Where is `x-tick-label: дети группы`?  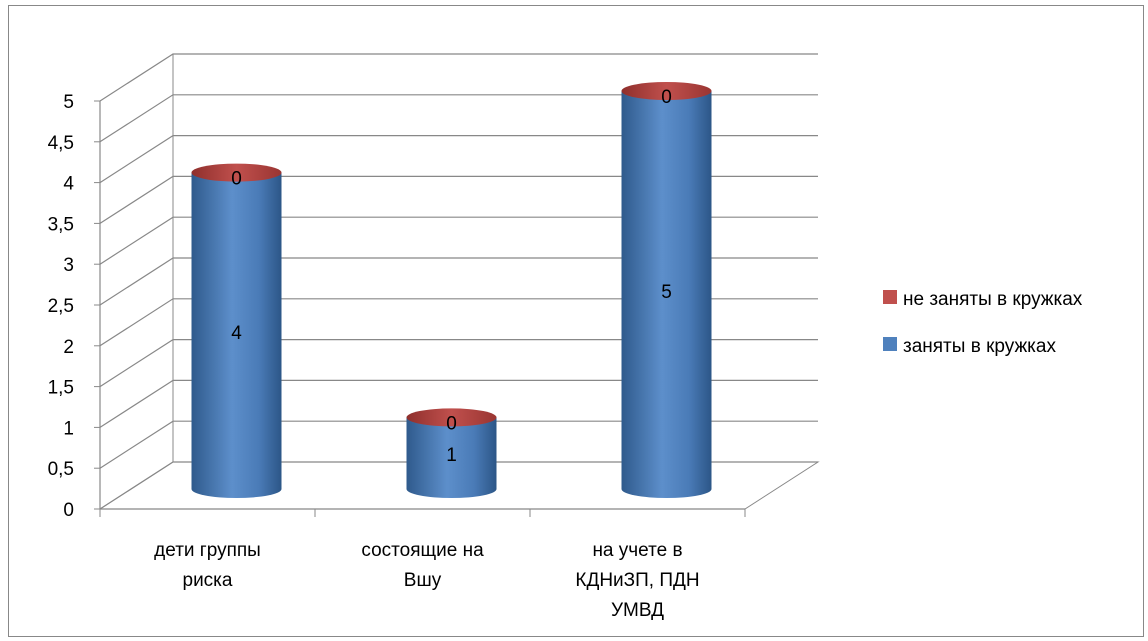 x-tick-label: дети группы is located at coordinates (207, 550).